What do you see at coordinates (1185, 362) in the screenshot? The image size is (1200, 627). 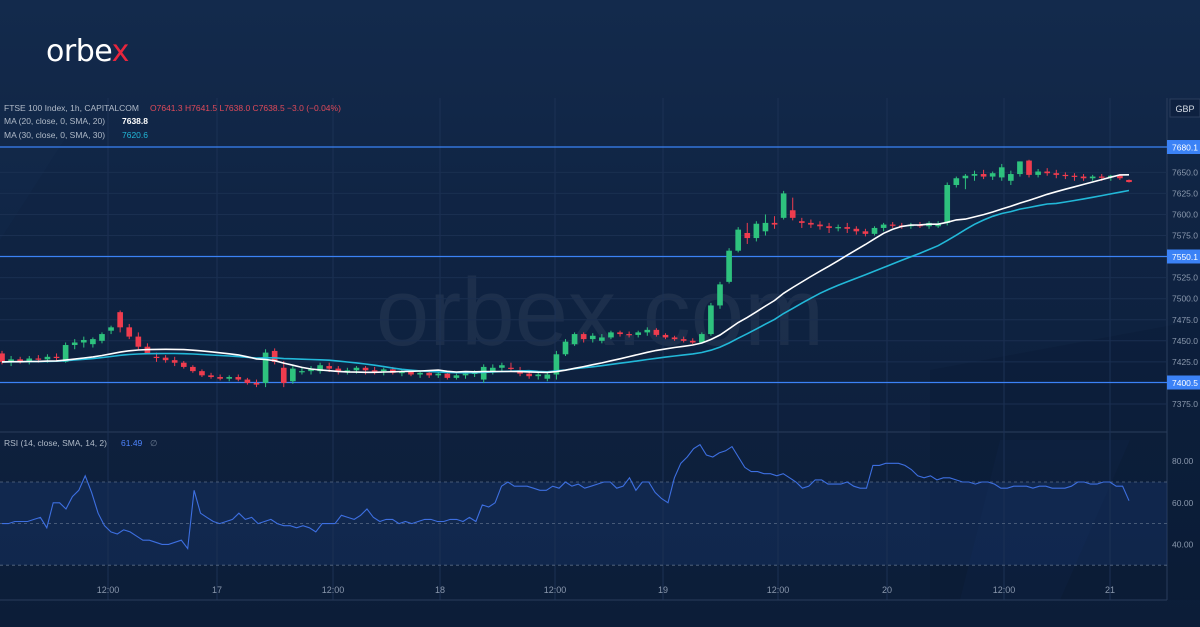 I see `price-tick-label: 7425.0` at bounding box center [1185, 362].